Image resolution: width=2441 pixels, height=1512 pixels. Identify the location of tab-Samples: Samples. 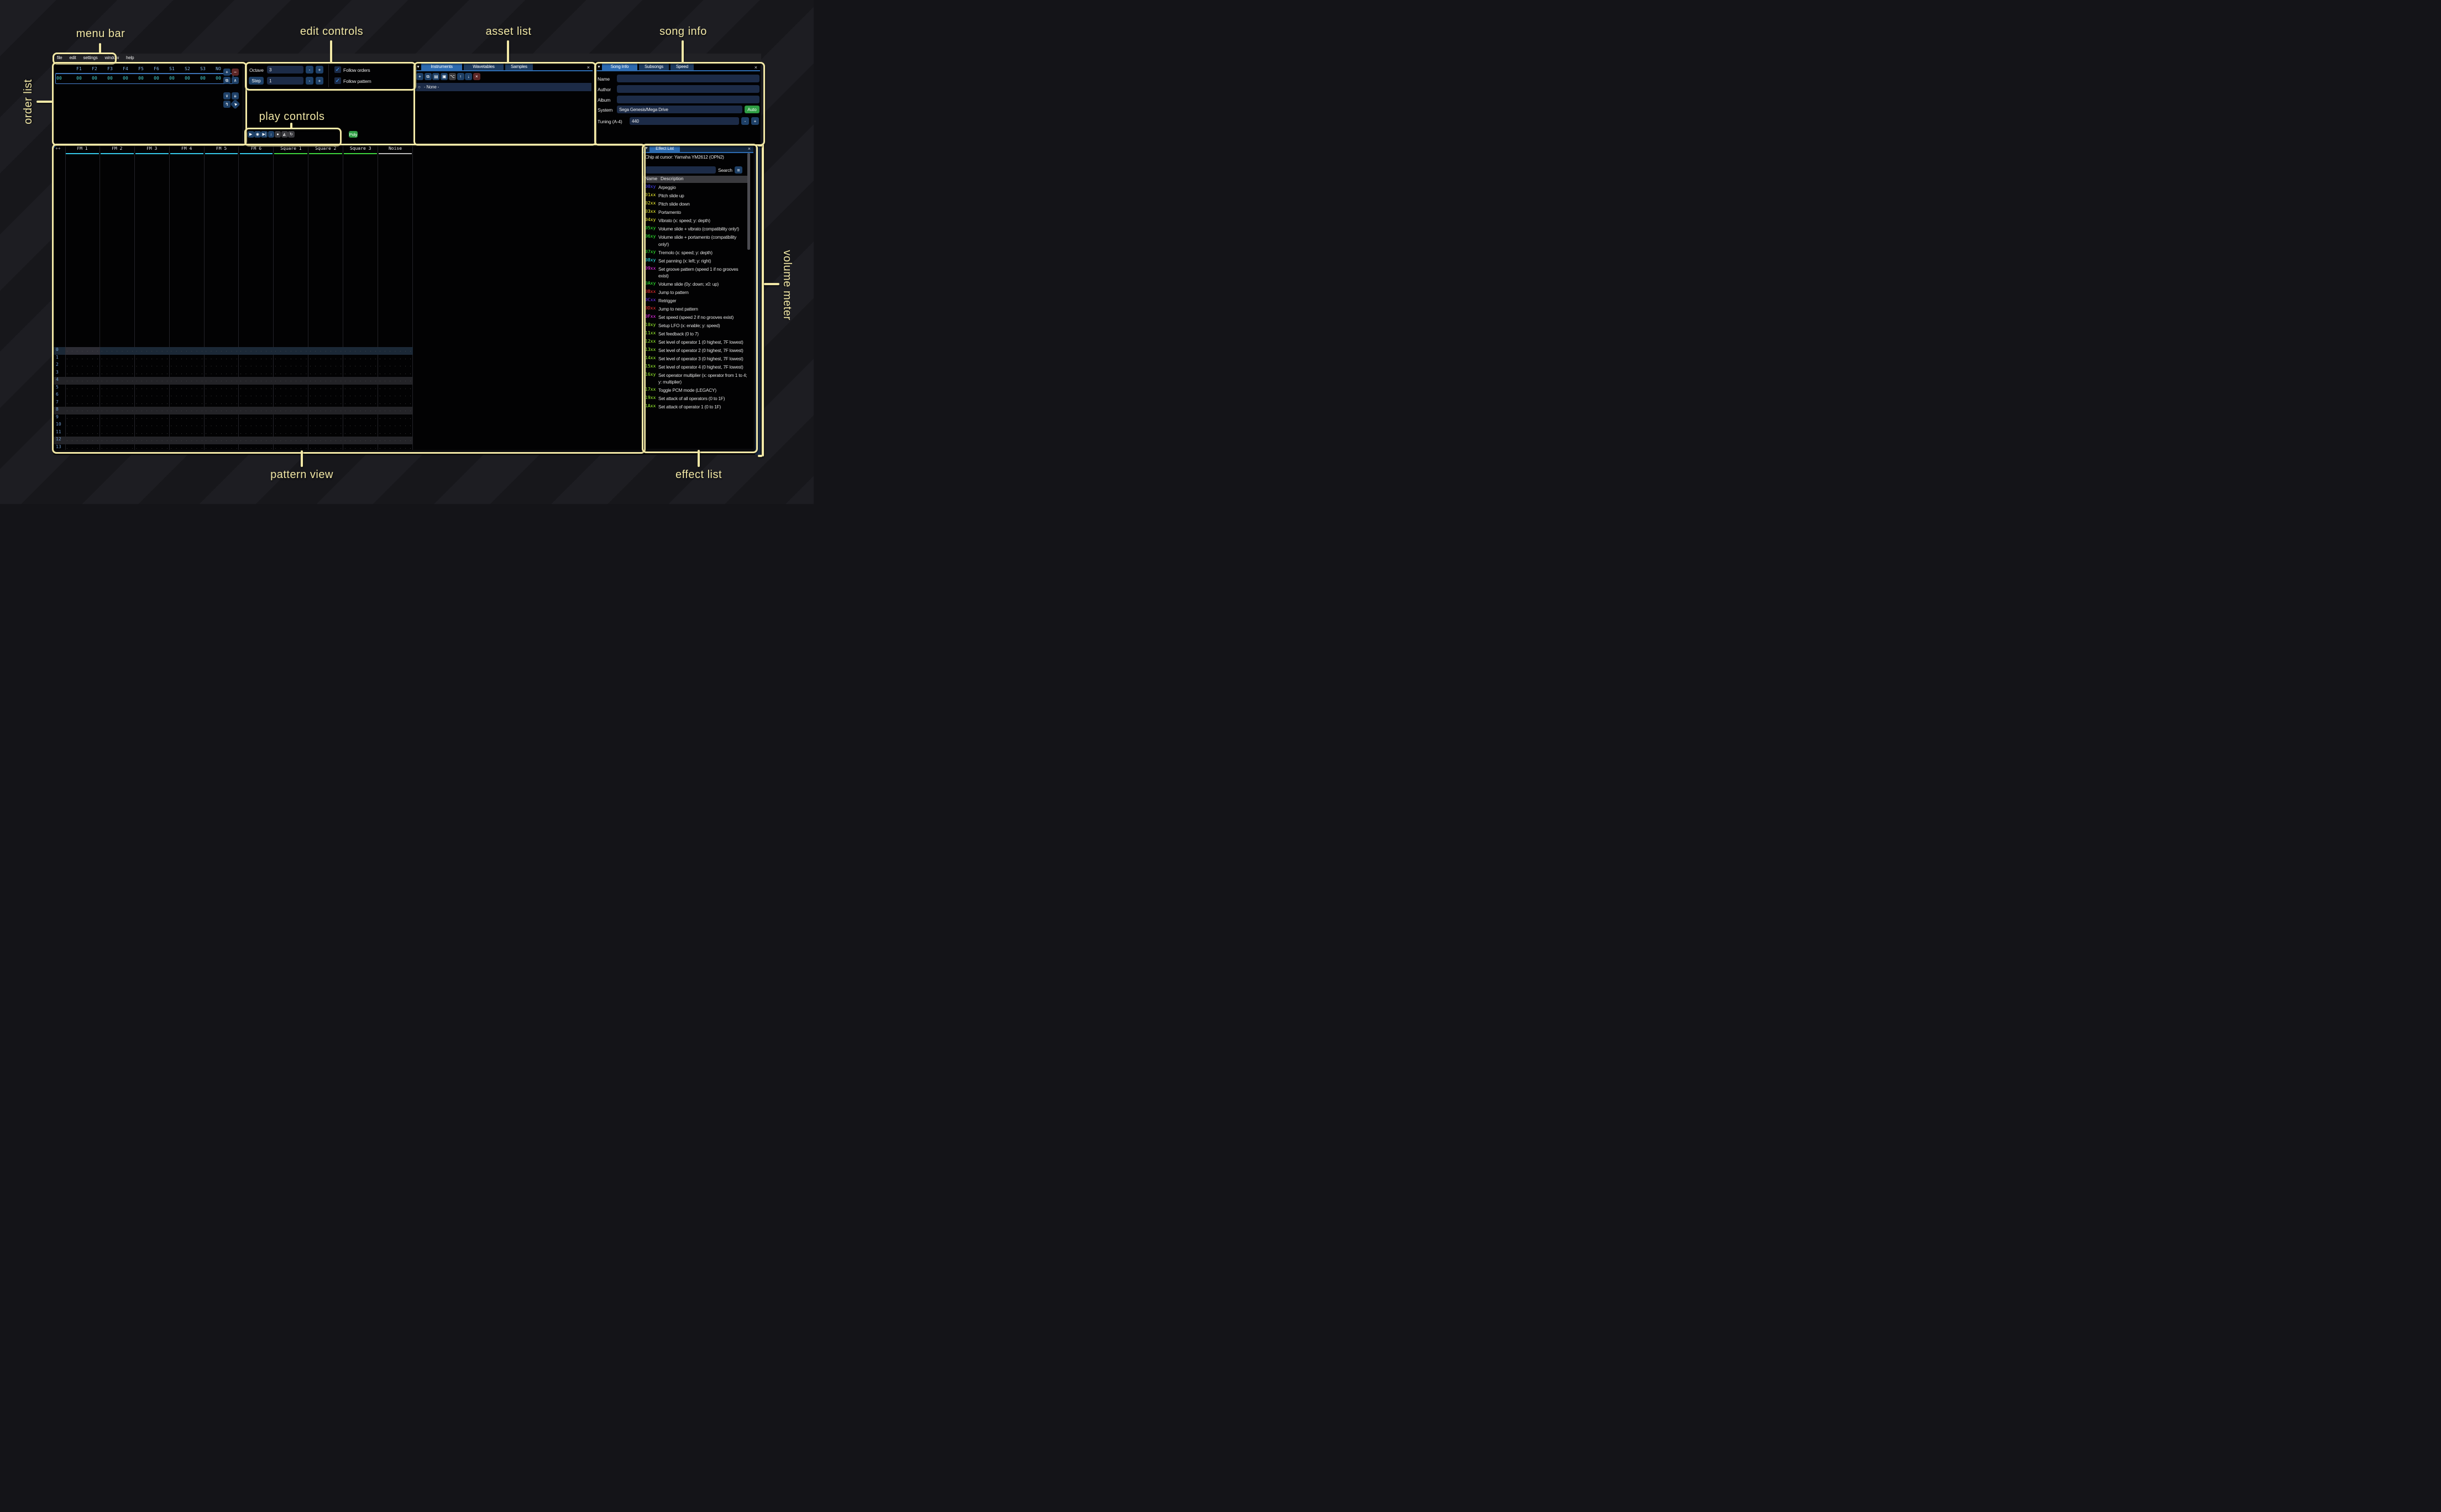
(519, 66).